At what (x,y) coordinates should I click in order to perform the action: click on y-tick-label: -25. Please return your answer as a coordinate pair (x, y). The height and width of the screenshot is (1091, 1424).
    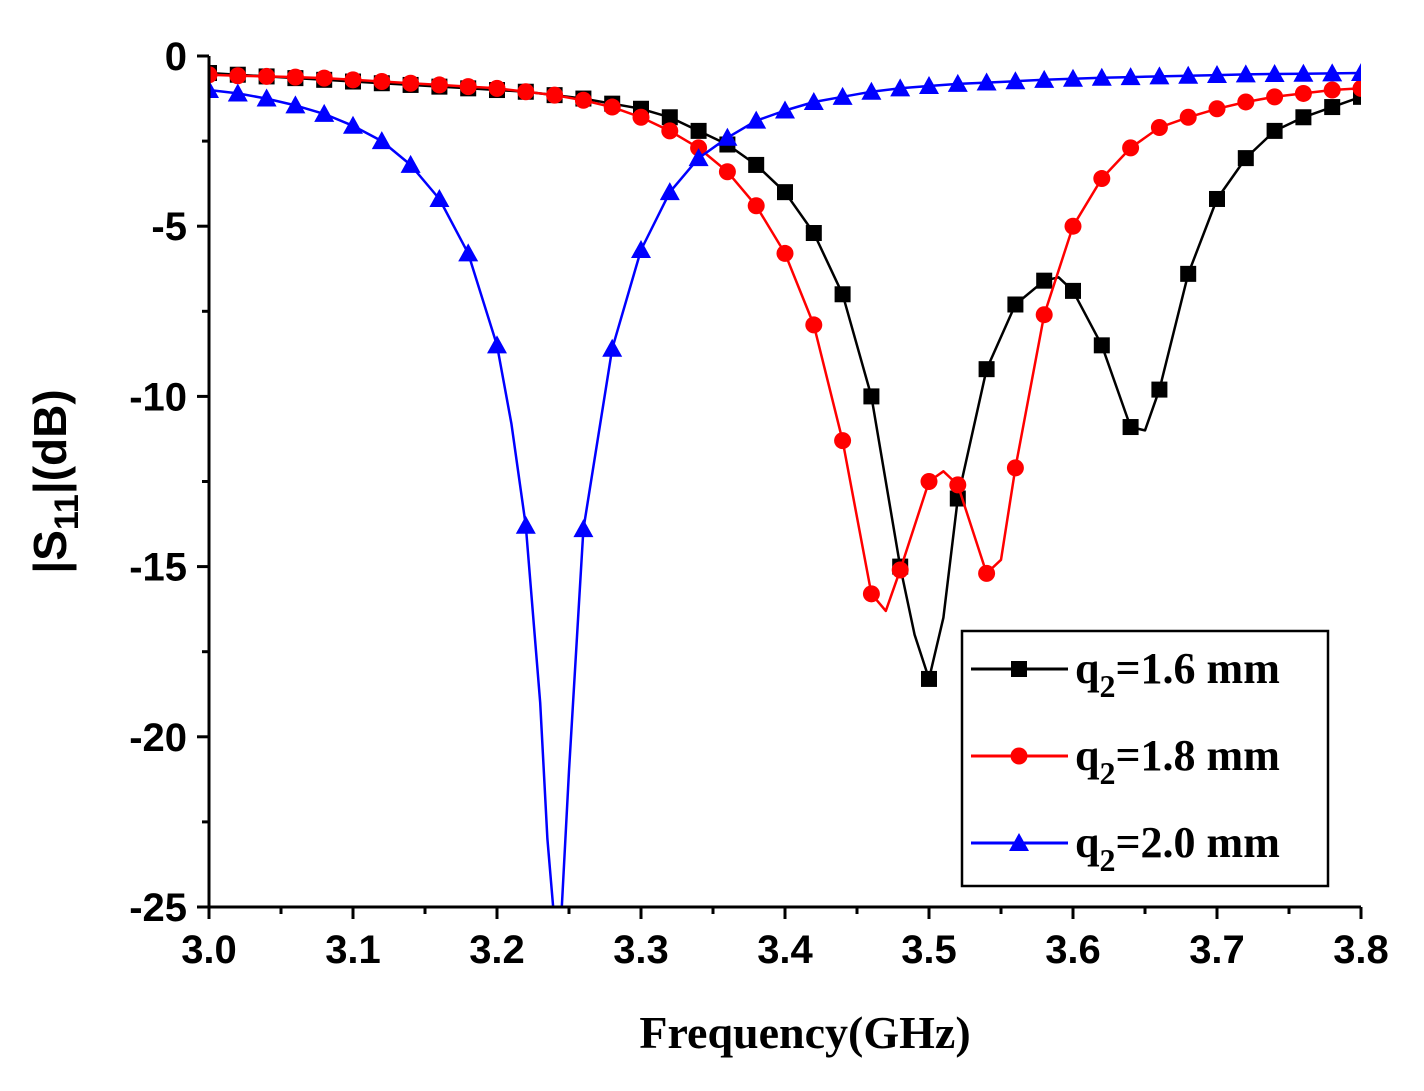
    Looking at the image, I should click on (158, 908).